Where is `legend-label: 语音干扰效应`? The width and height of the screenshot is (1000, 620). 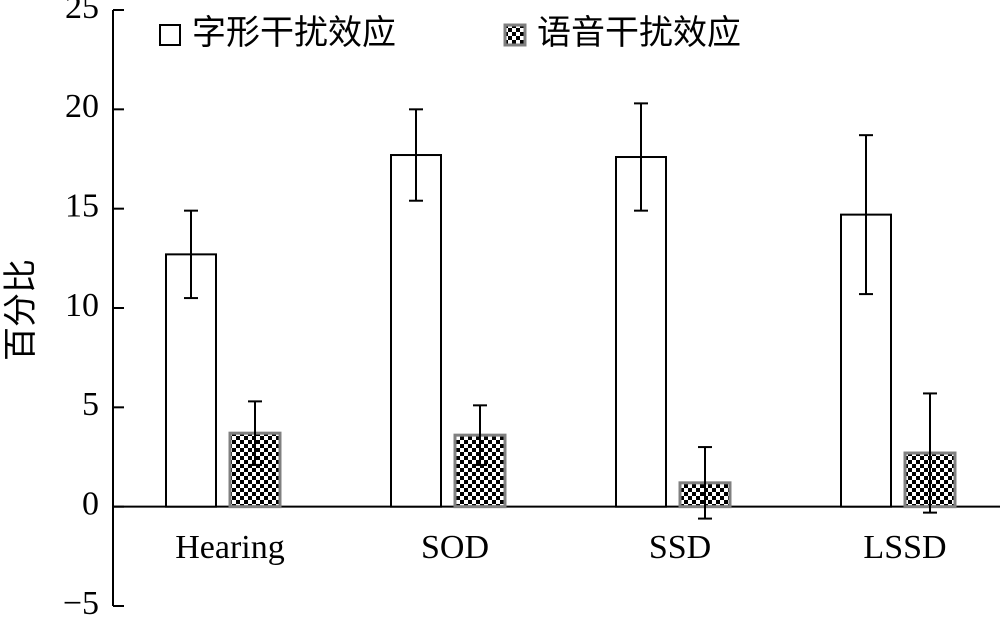
legend-label: 语音干扰效应 is located at coordinates (639, 33).